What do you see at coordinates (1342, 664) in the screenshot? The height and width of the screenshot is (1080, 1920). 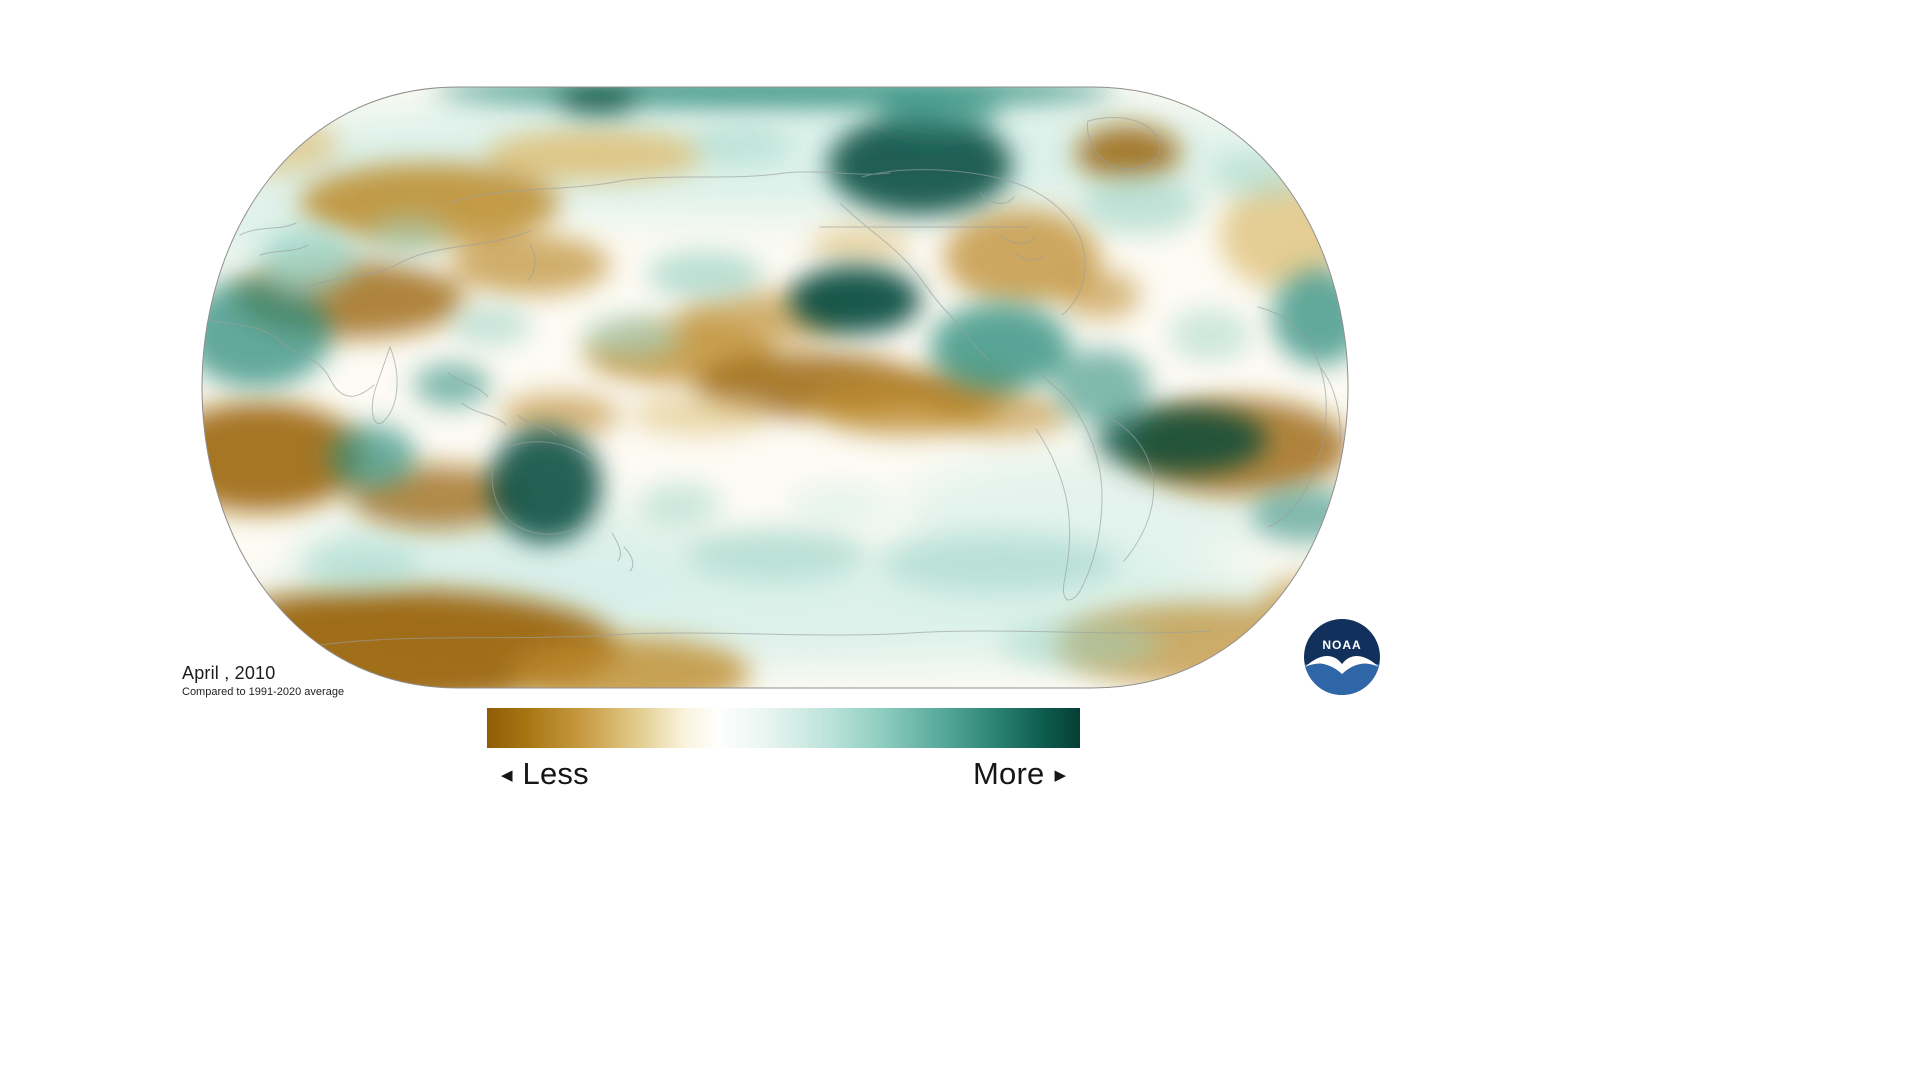 I see `noaa-gull-icon` at bounding box center [1342, 664].